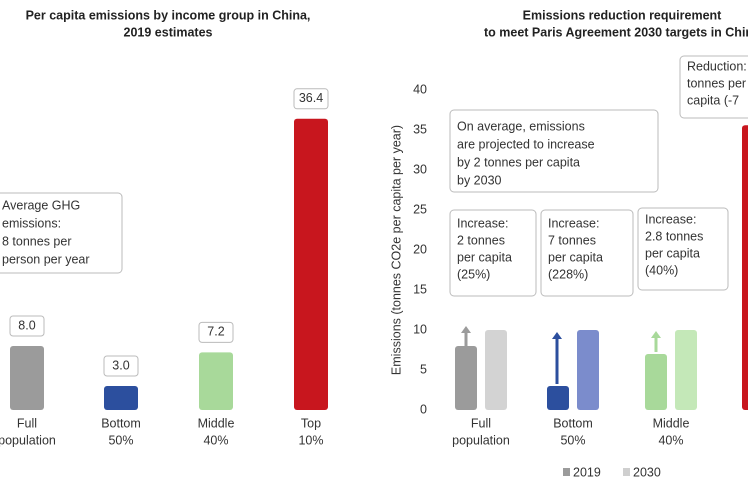 The width and height of the screenshot is (748, 498). Describe the element at coordinates (647, 472) in the screenshot. I see `legend-label: 2030` at that location.